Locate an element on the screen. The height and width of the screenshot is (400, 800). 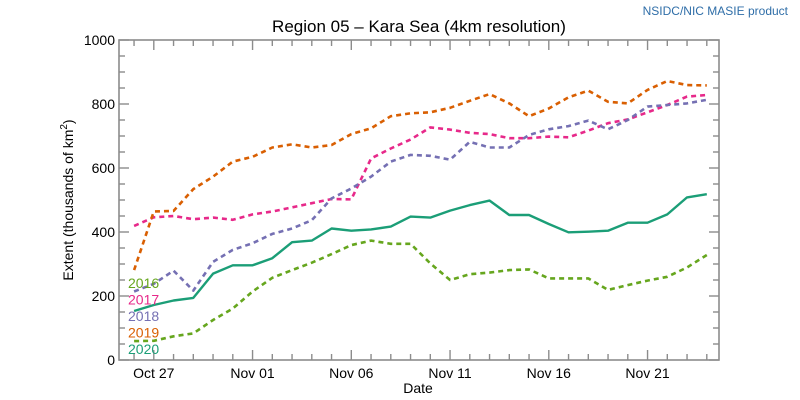
y-tick-label: 0 is located at coordinates (111, 360).